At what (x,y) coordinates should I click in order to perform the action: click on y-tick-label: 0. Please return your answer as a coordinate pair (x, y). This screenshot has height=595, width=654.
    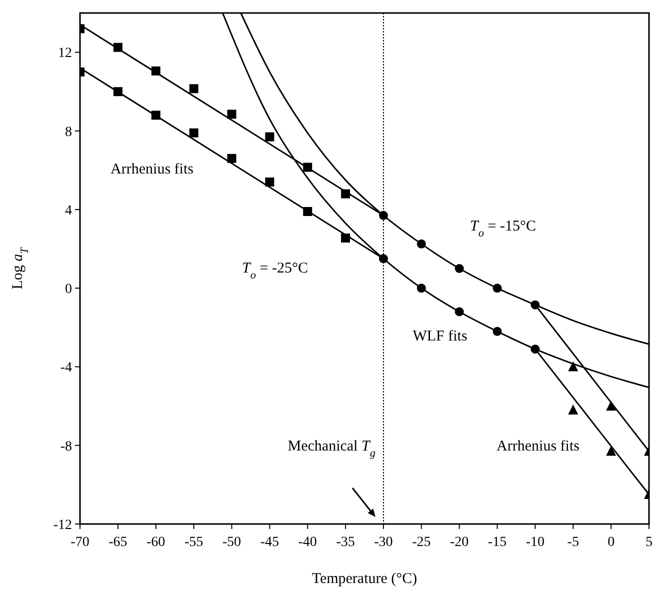
    Looking at the image, I should click on (68, 290).